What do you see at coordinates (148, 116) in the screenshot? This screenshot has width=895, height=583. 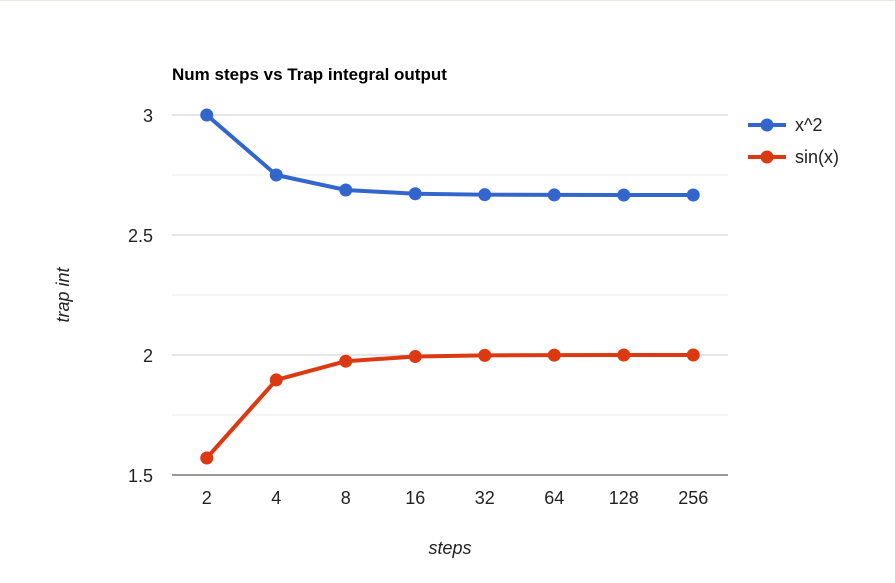 I see `y-tick-label: 3` at bounding box center [148, 116].